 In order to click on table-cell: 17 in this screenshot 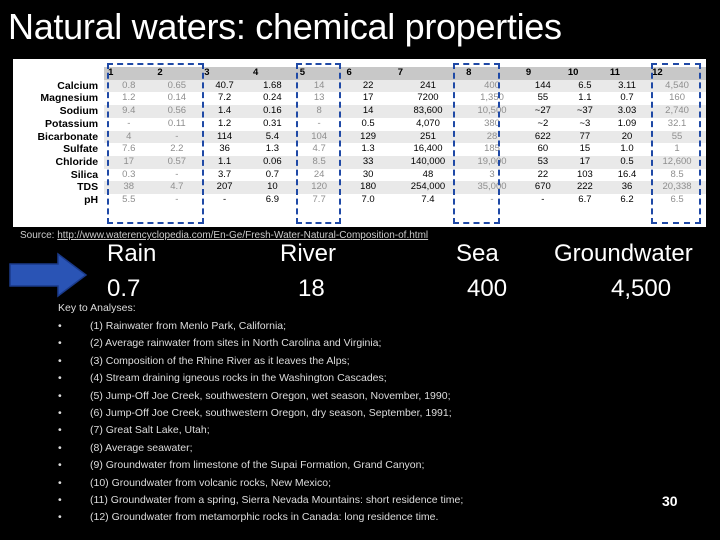, I will do `click(368, 99)`.